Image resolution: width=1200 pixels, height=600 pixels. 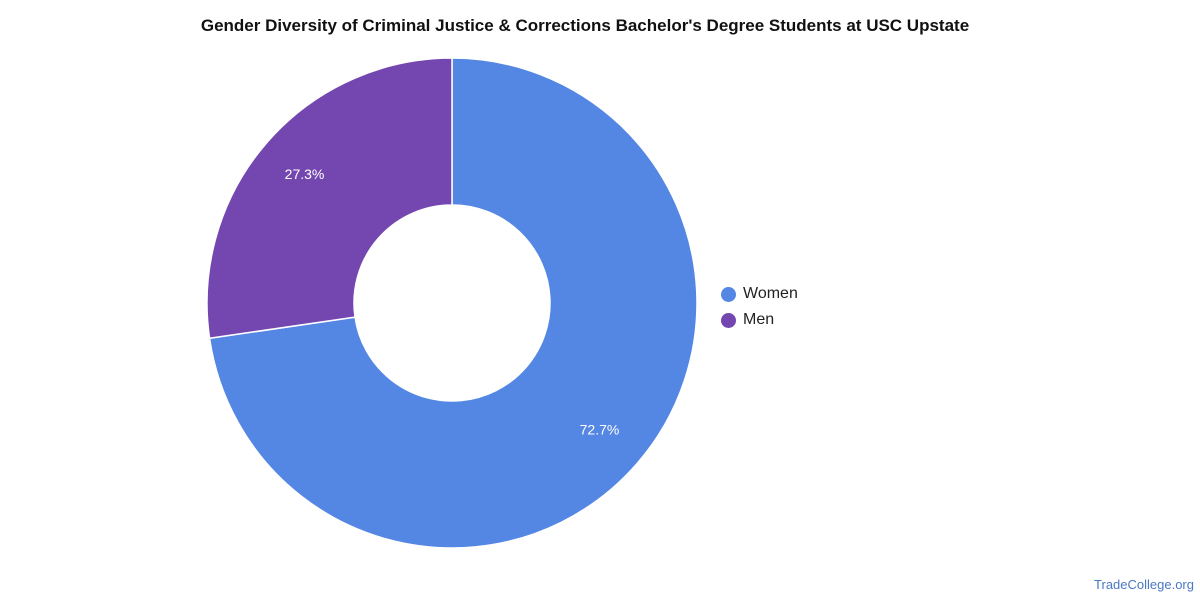 I want to click on legend-label-men: Men, so click(x=759, y=319).